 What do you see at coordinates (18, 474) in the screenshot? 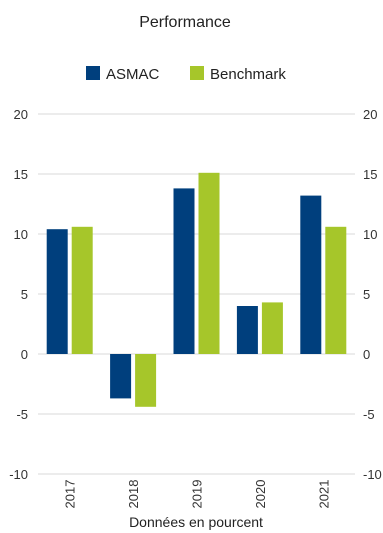
I see `y-tick-label-left: -10` at bounding box center [18, 474].